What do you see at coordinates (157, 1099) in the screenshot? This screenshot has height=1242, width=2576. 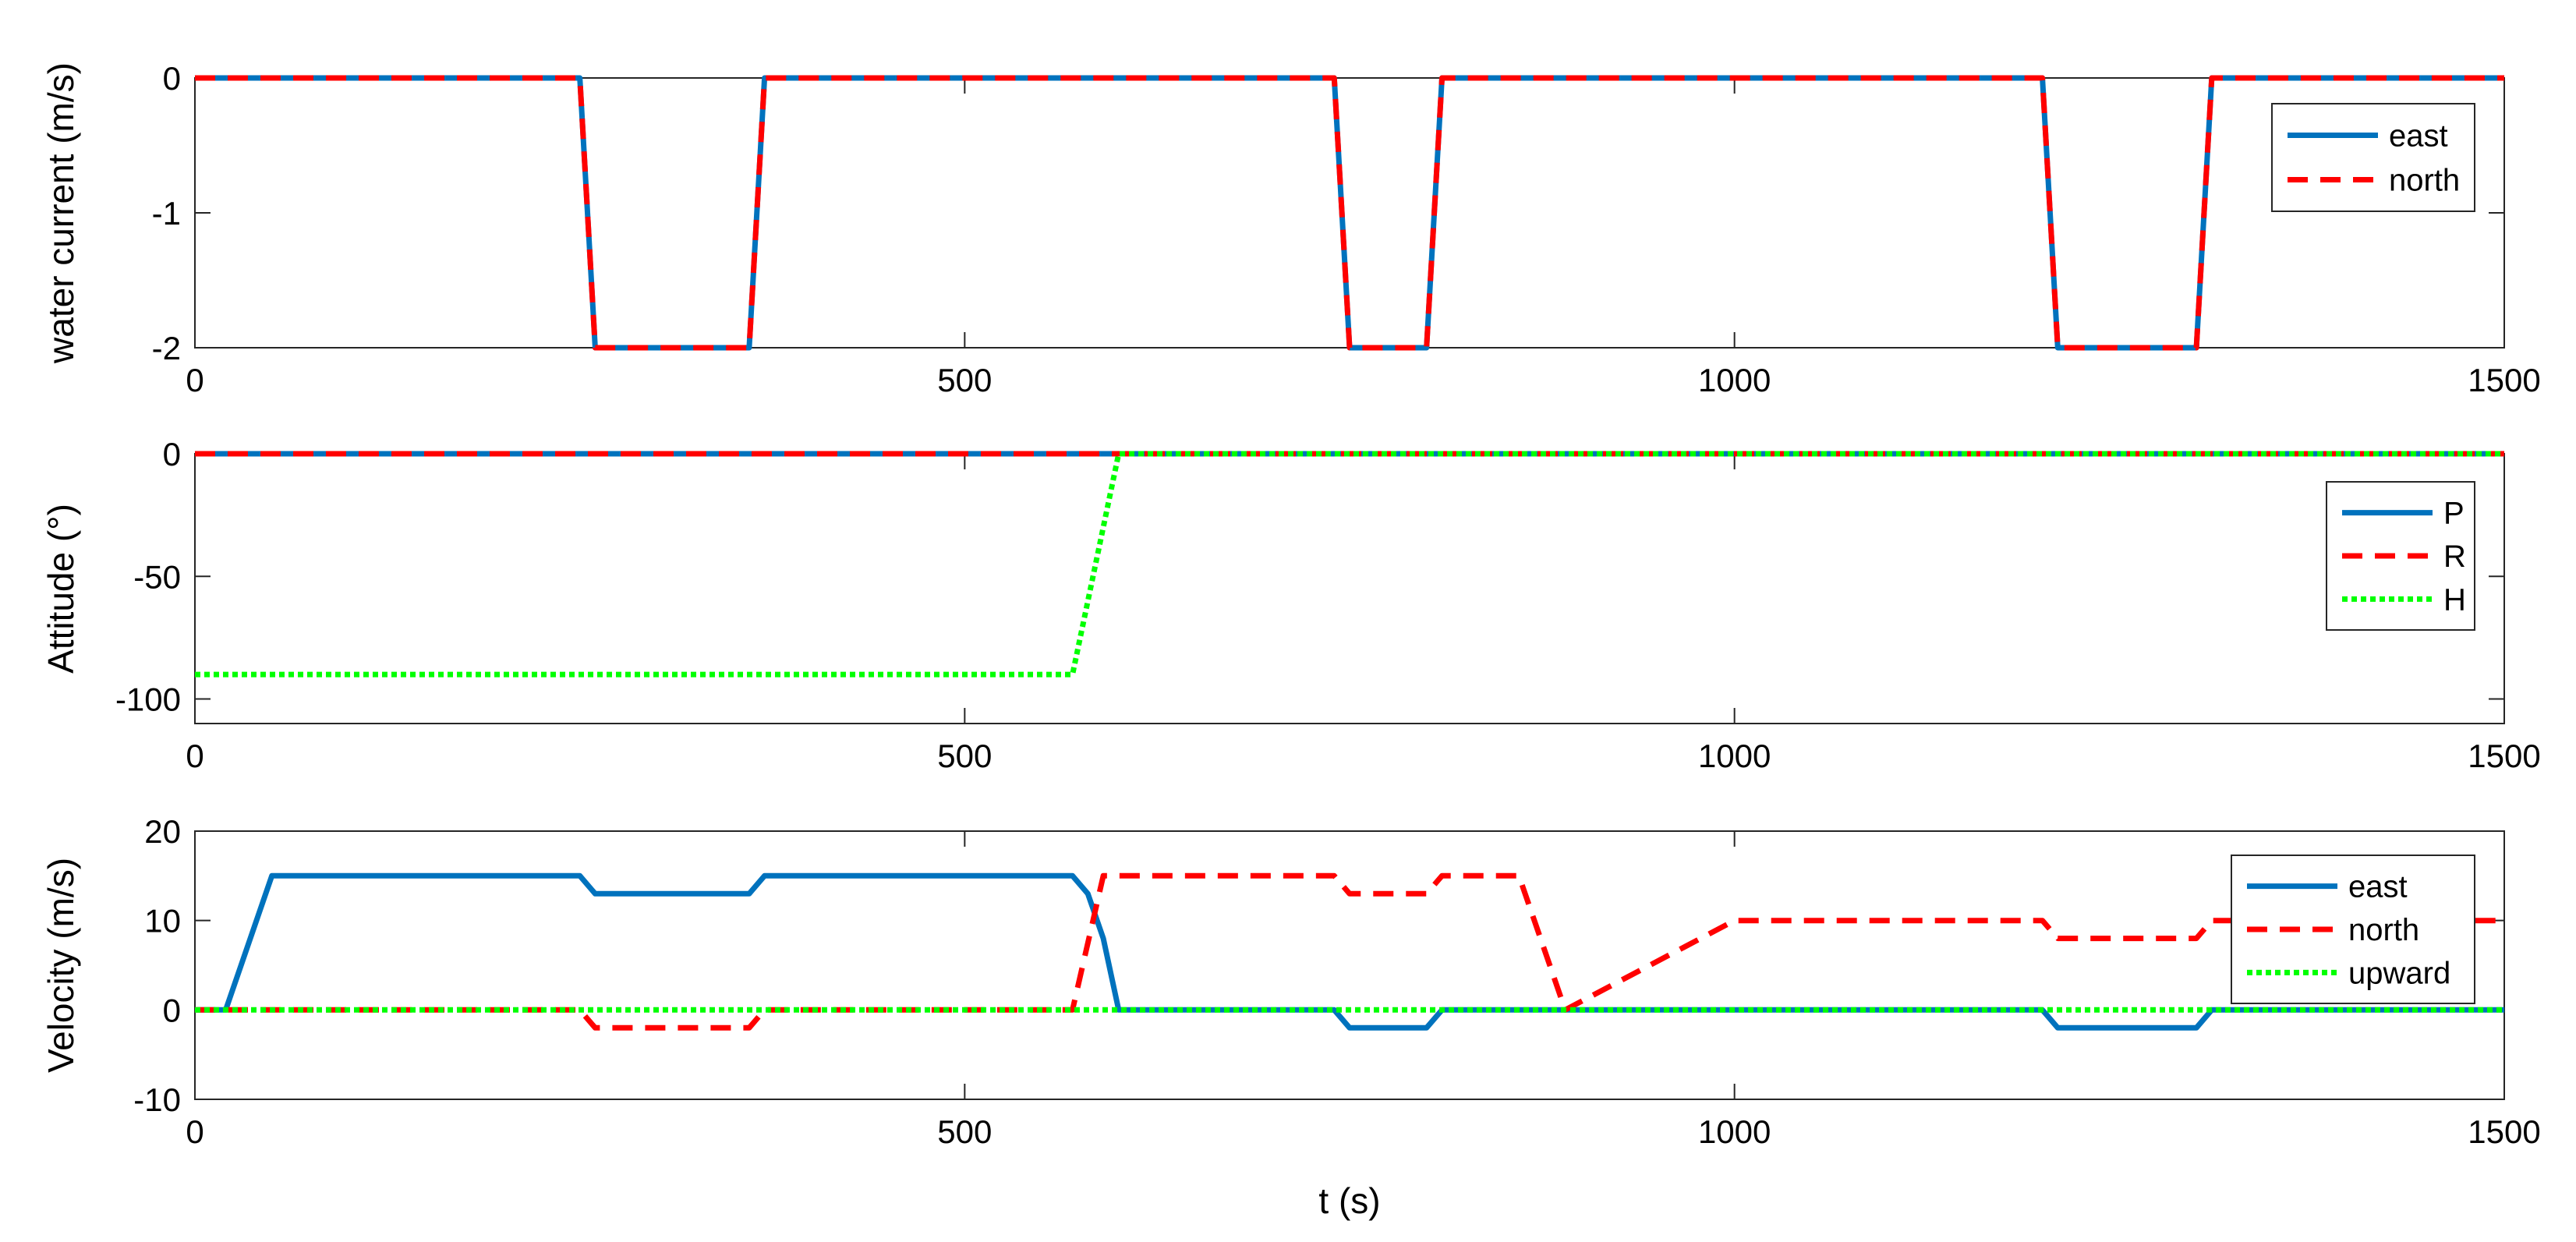 I see `y-tick-label: -10` at bounding box center [157, 1099].